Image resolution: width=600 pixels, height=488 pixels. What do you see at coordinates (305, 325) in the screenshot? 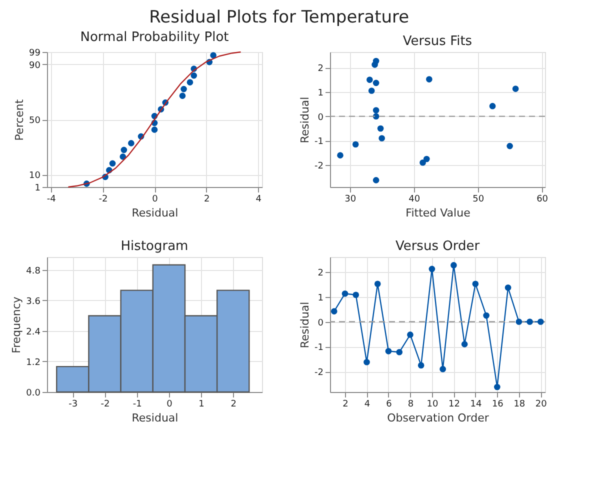
I see `y-axis-title: Residual` at bounding box center [305, 325].